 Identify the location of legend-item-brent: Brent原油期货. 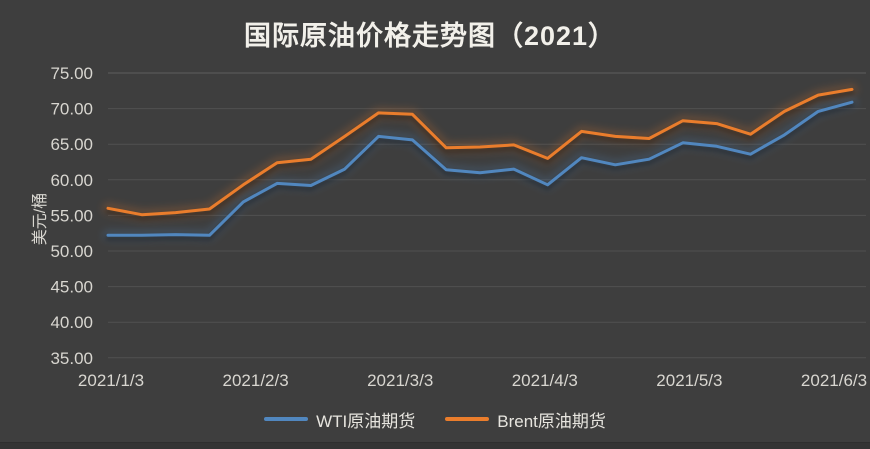
(525, 419).